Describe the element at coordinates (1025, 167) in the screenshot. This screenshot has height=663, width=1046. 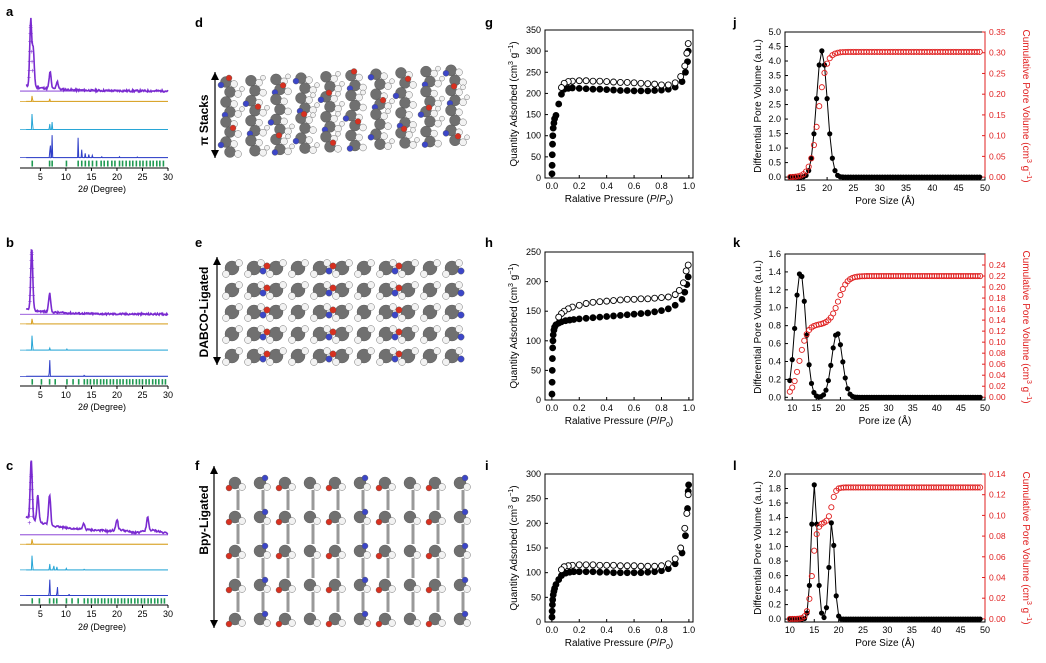
I see `right-label-post: g` at that location.